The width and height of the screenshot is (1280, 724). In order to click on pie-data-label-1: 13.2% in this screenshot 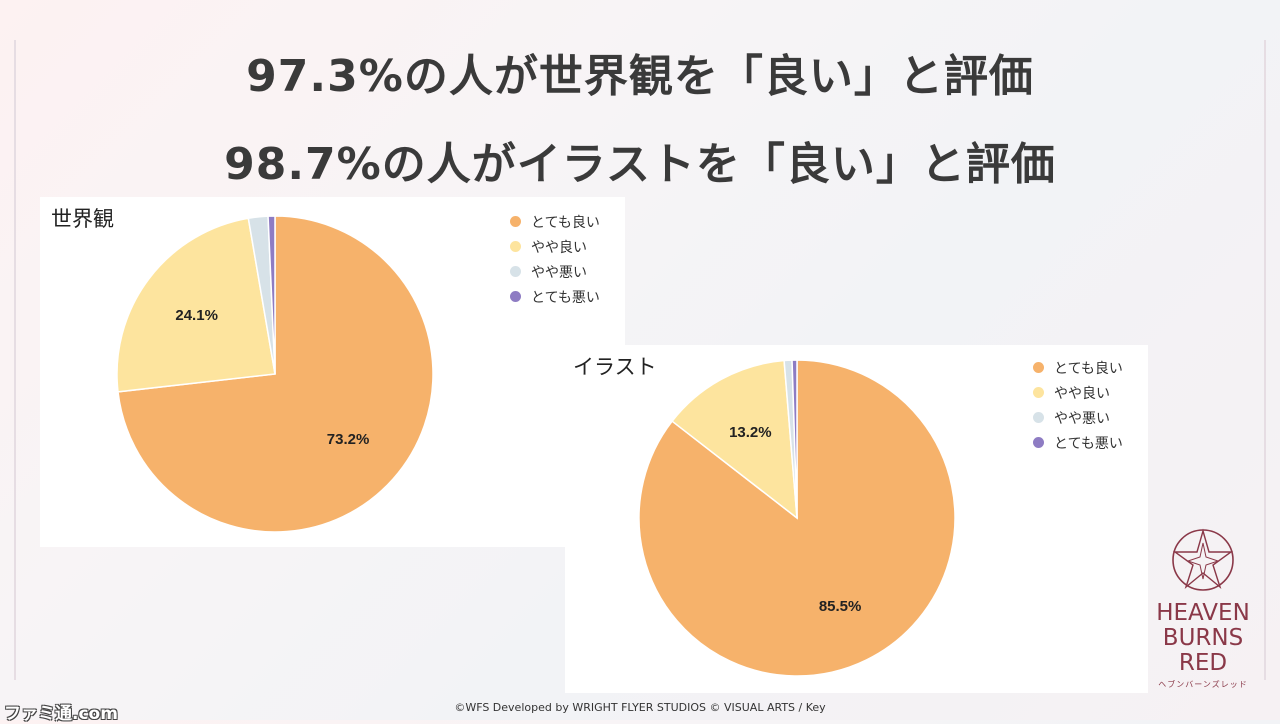, I will do `click(750, 432)`.